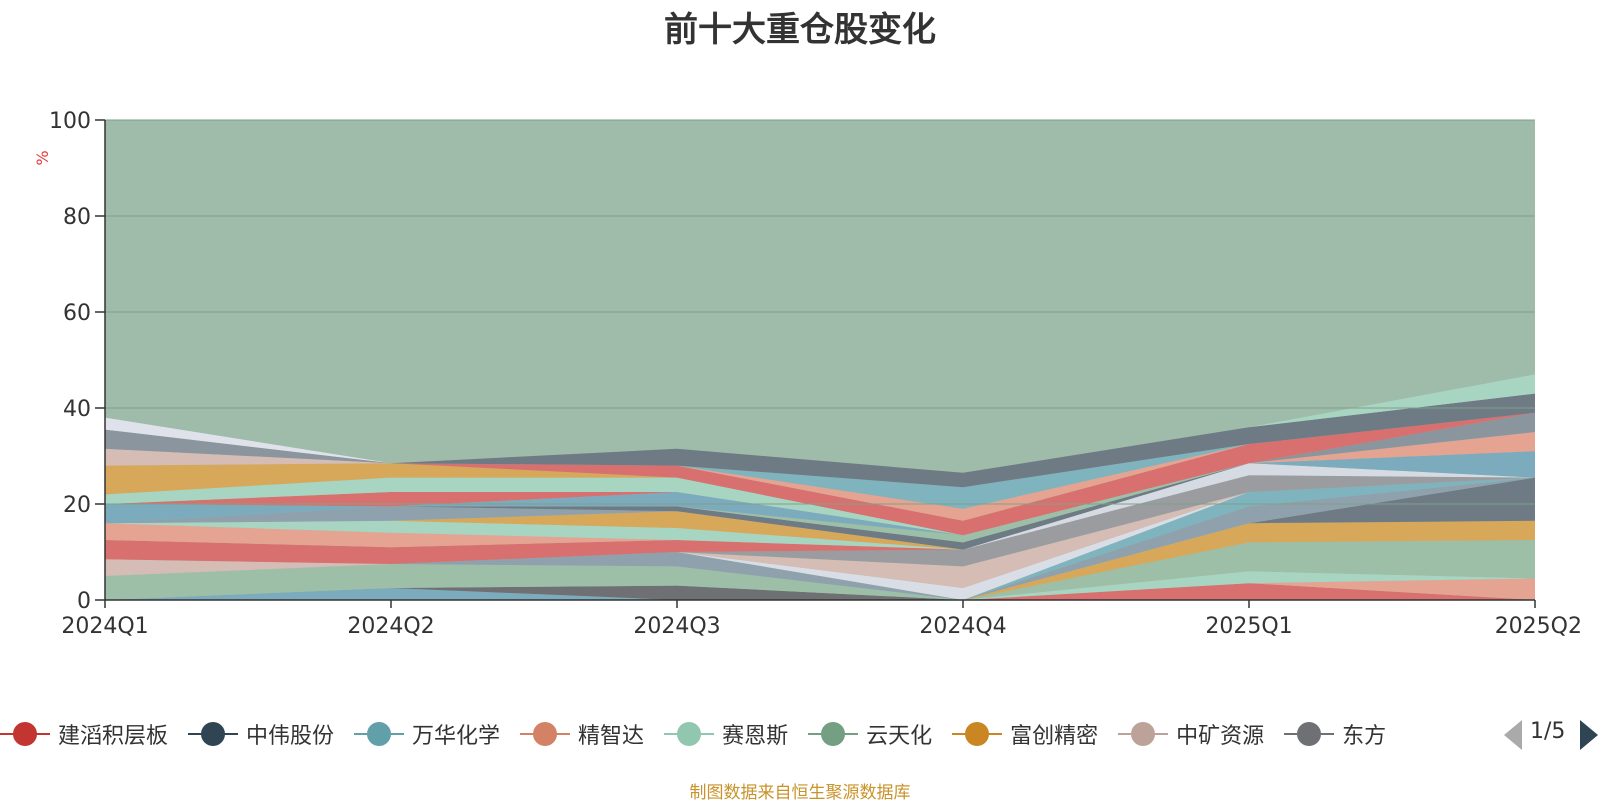 The height and width of the screenshot is (803, 1600). I want to click on legend-page-indicator: 1/5, so click(1548, 731).